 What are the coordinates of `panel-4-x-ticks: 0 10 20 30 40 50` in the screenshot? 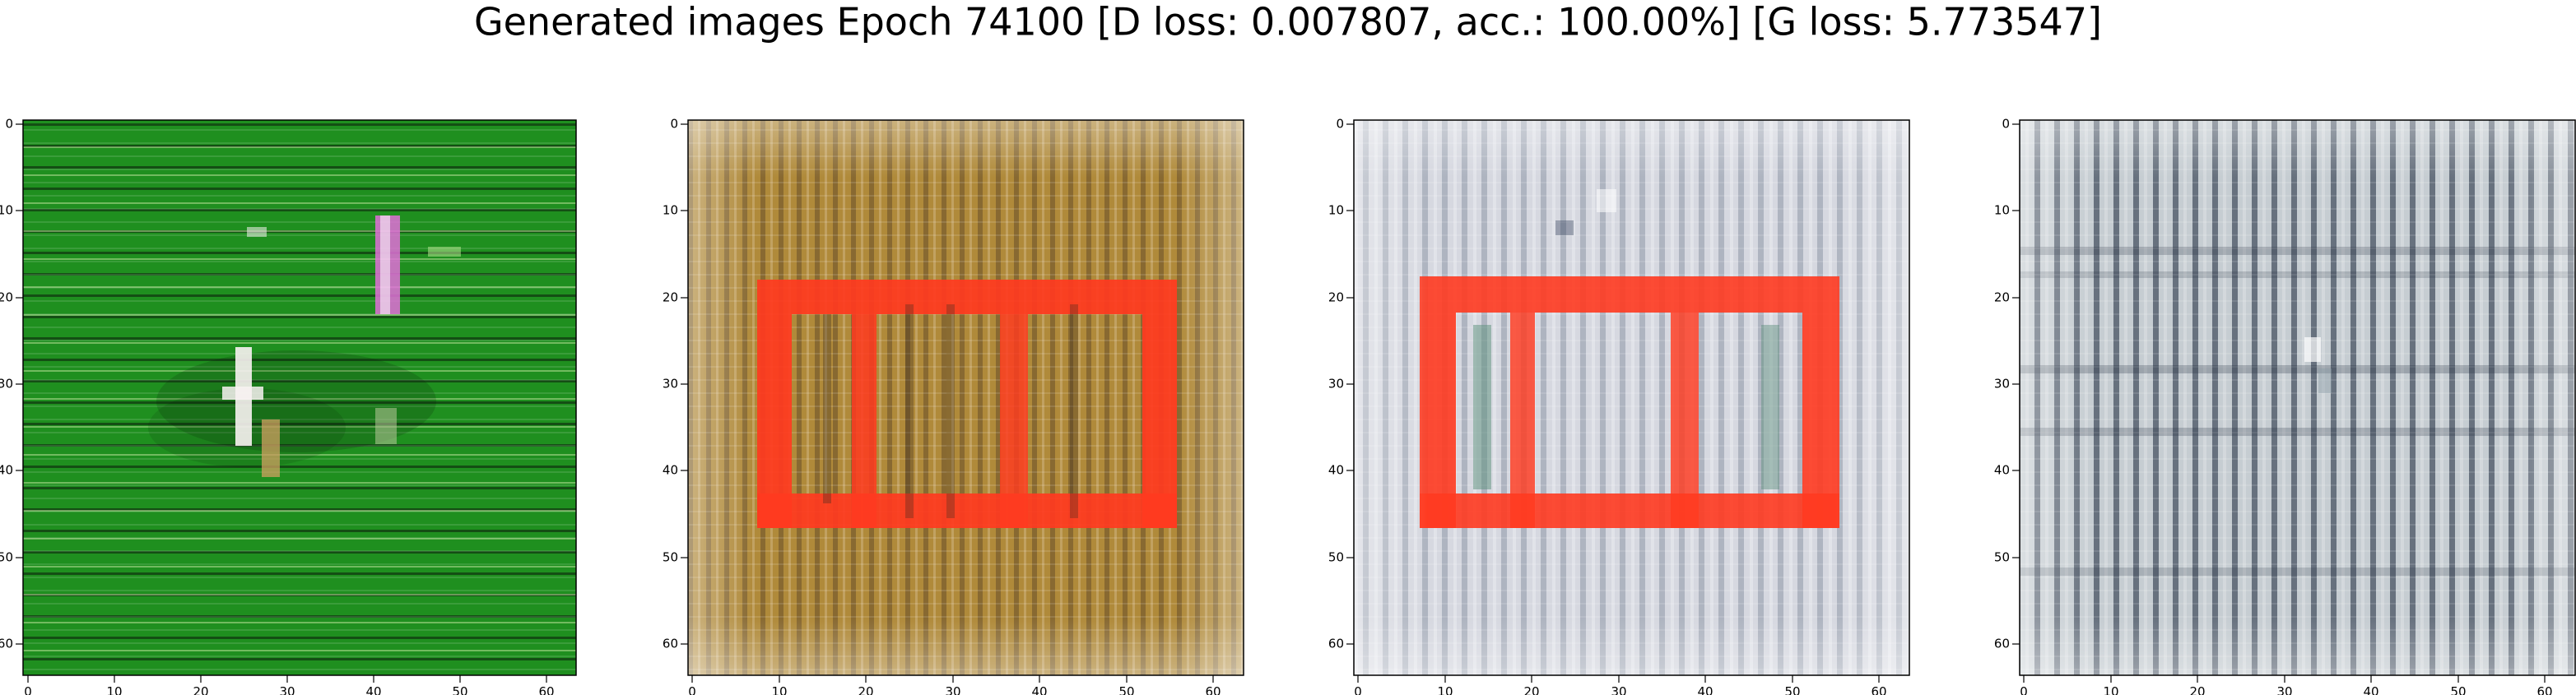 It's located at (2286, 685).